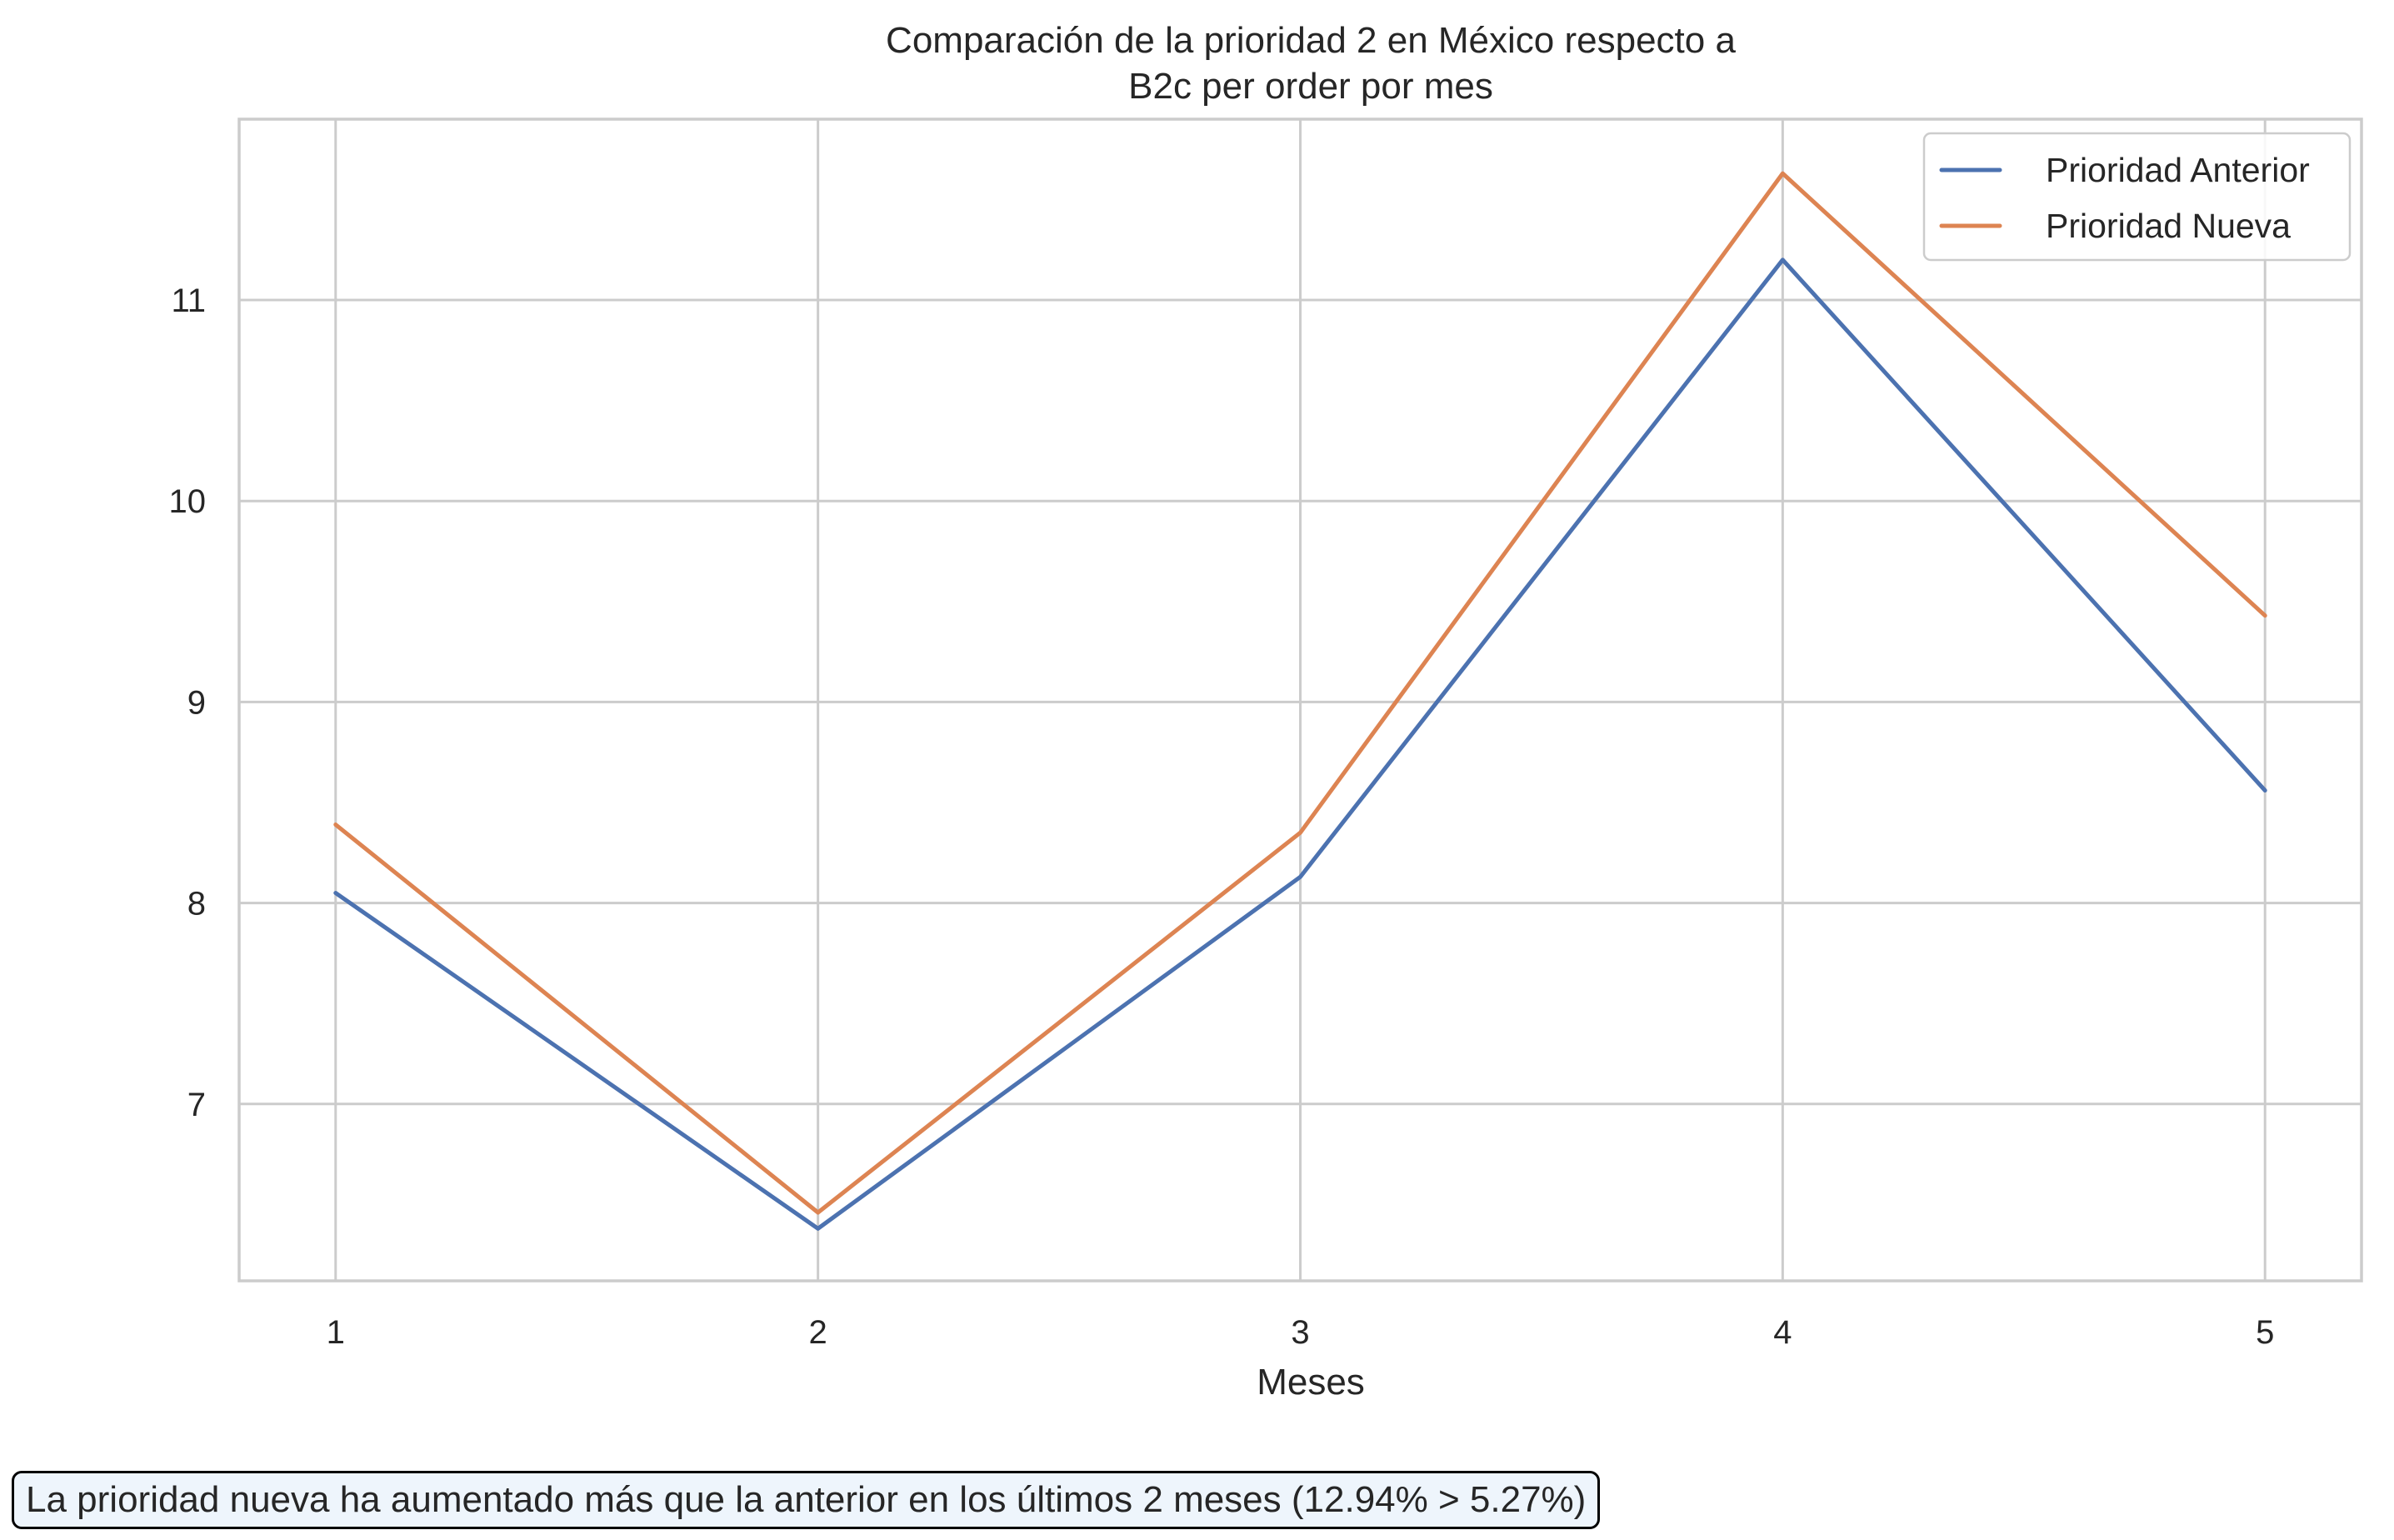 Image resolution: width=2394 pixels, height=1540 pixels. I want to click on y-tick-label: 8, so click(196, 904).